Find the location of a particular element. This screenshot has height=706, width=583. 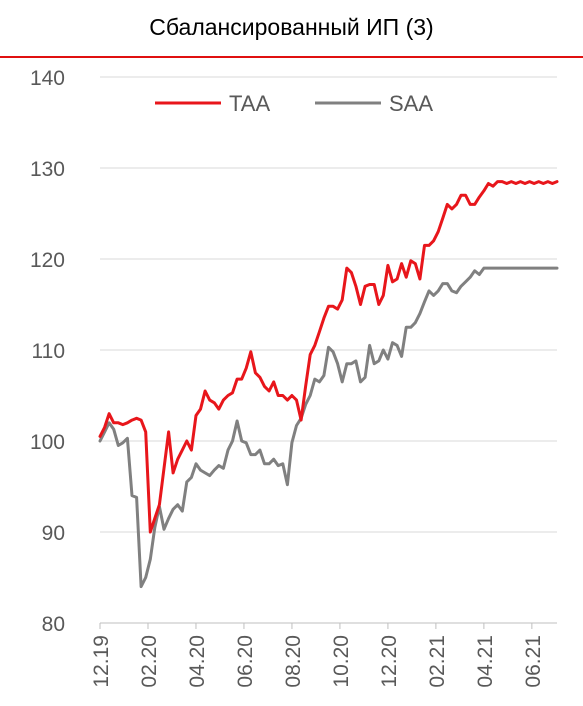

x-tick-label: 02.20 is located at coordinates (149, 661).